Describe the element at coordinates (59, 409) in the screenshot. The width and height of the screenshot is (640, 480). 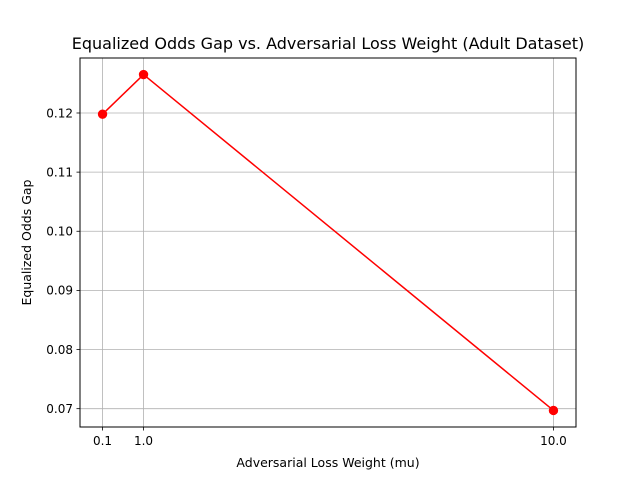
I see `y-tick-label: 0.07` at that location.